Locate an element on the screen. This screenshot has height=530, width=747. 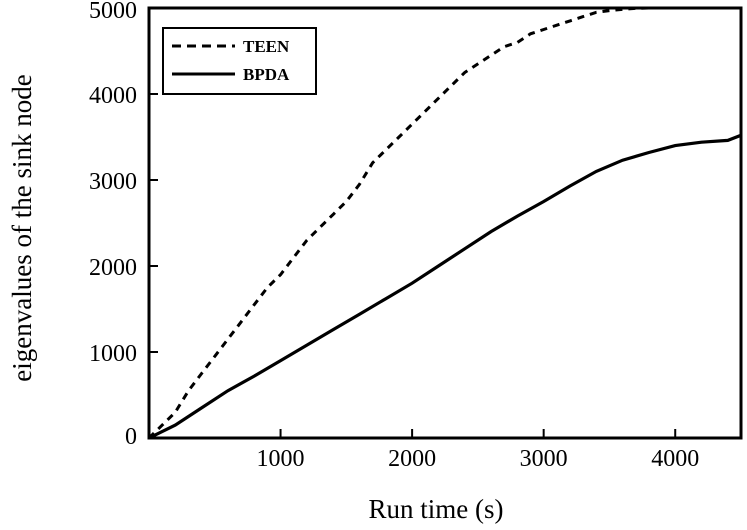
legend-box is located at coordinates (239, 61).